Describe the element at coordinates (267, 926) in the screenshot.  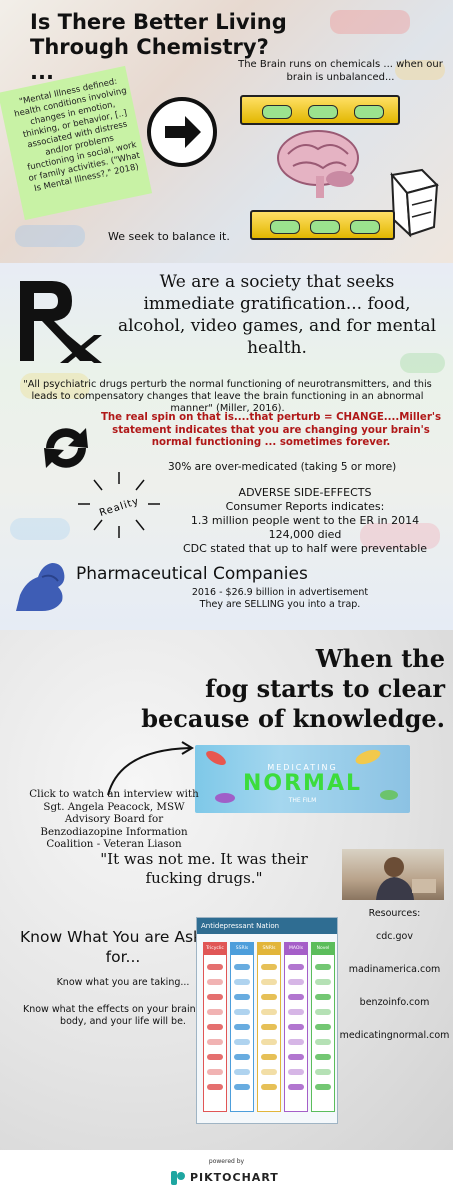
I see `infographic-title: Antidepressant Nation` at that location.